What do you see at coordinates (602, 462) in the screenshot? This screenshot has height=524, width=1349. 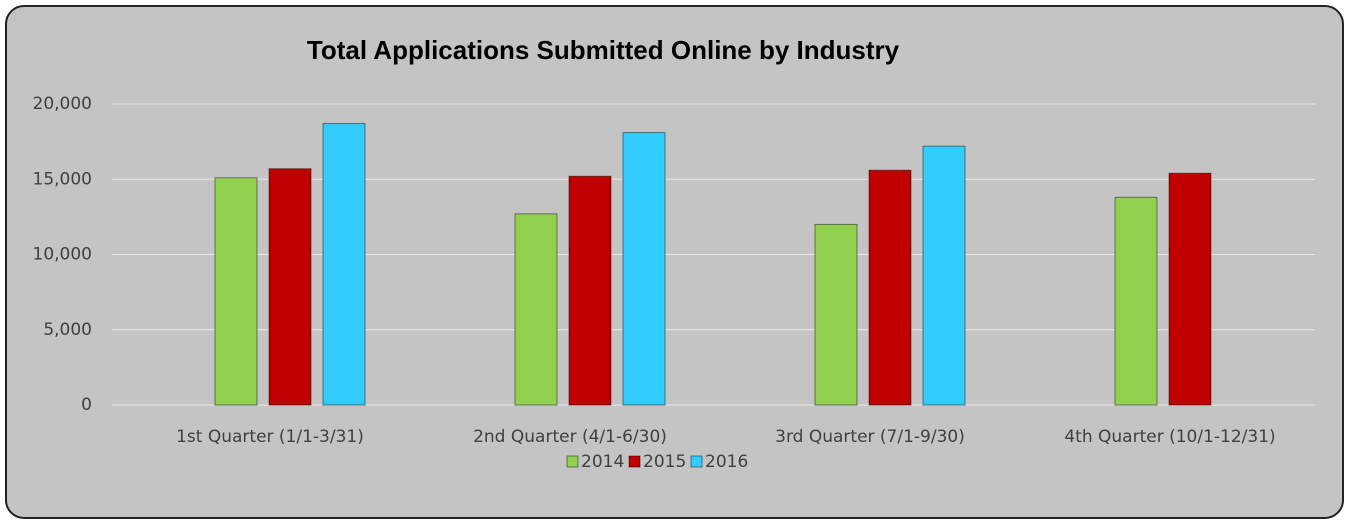 I see `legend-label: 2014` at bounding box center [602, 462].